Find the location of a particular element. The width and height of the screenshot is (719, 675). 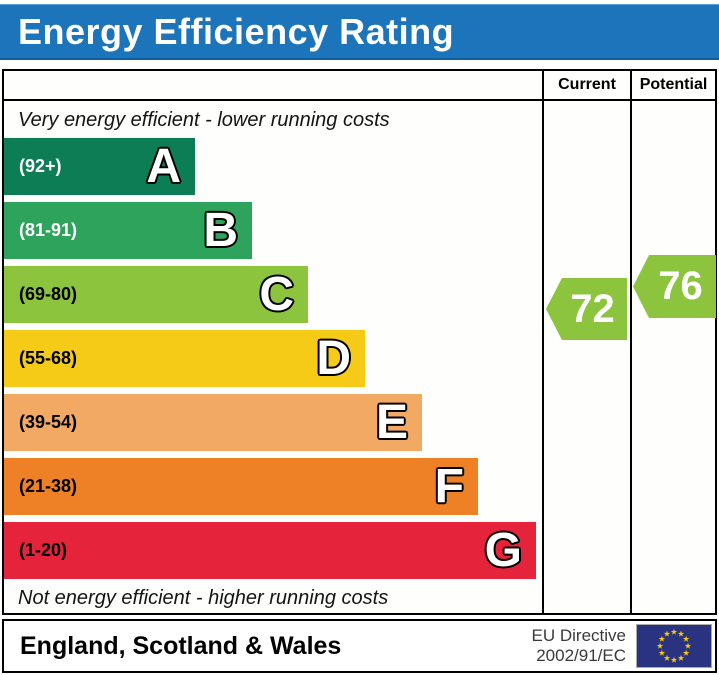

current-column-header: Current is located at coordinates (586, 86).